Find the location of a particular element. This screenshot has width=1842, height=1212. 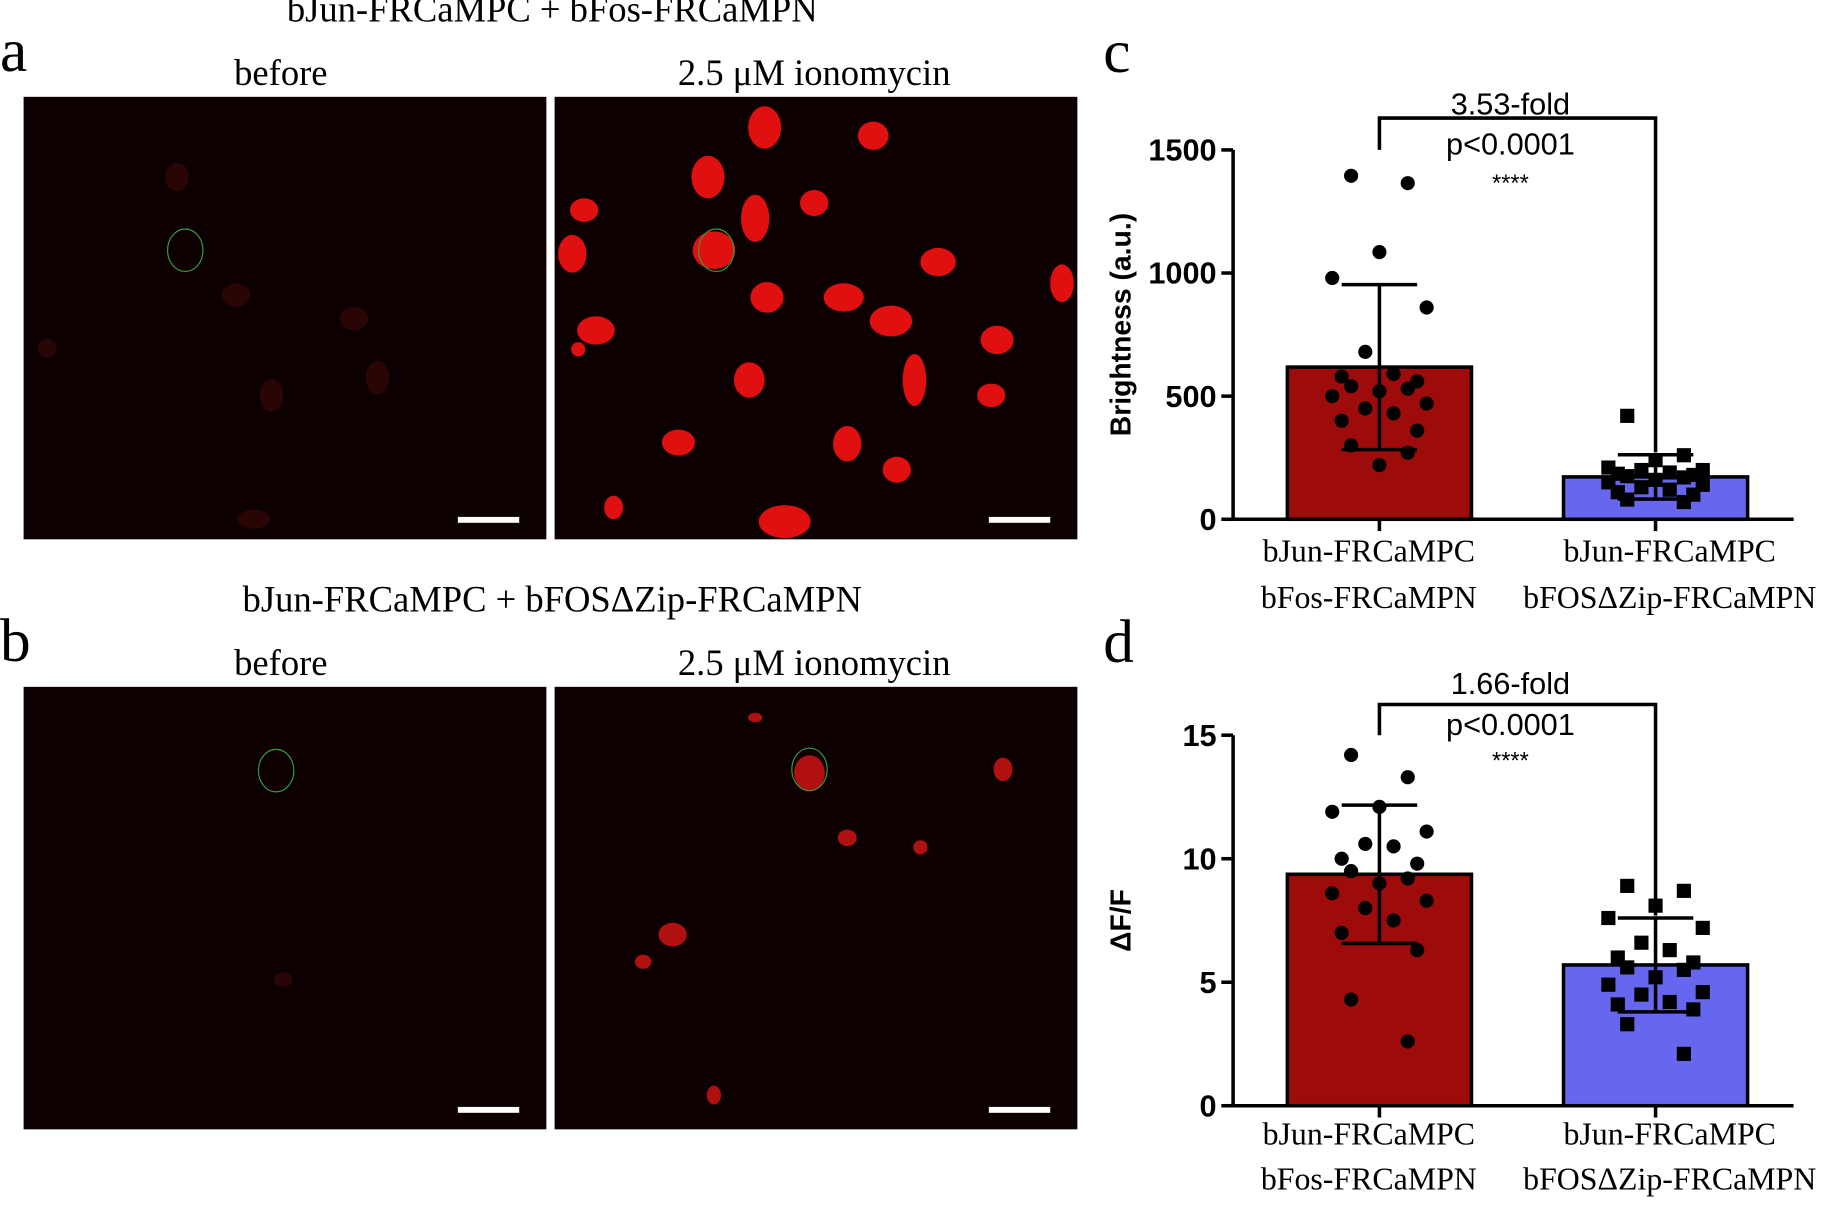

y-tick-label: 500 is located at coordinates (1190, 396).